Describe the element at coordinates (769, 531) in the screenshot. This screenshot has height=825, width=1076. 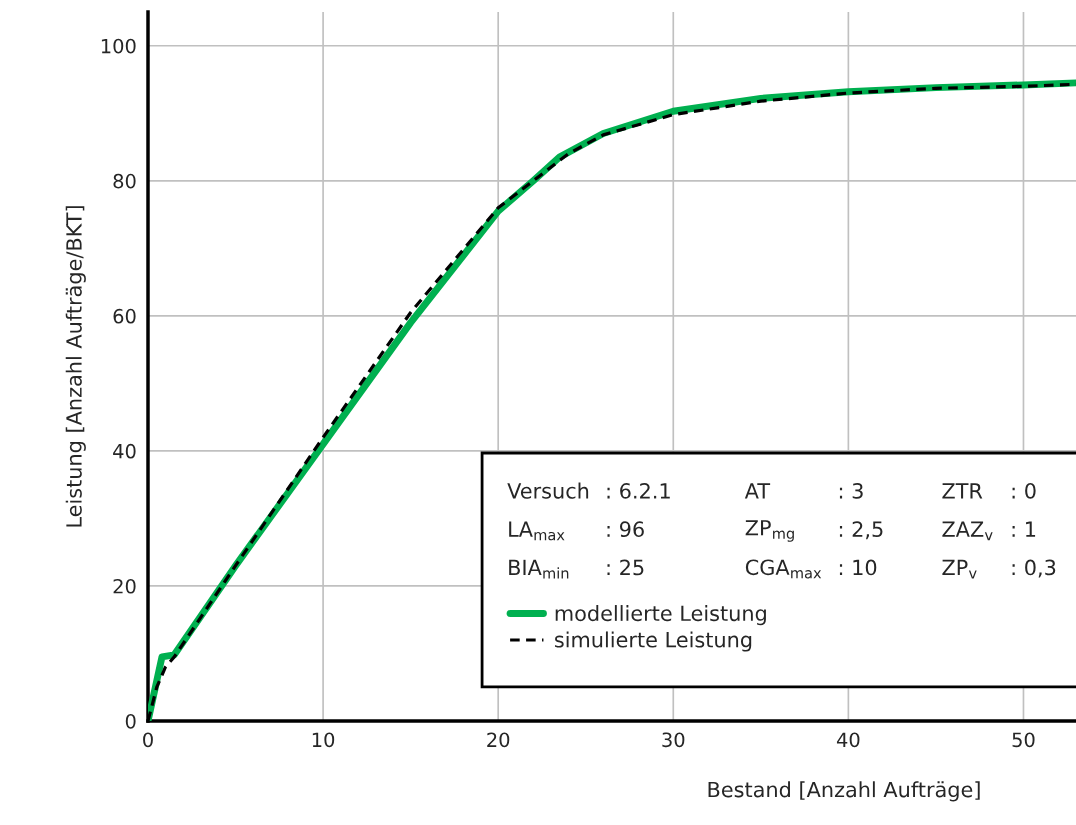
I see `annotation: ZP$_{mg}$` at that location.